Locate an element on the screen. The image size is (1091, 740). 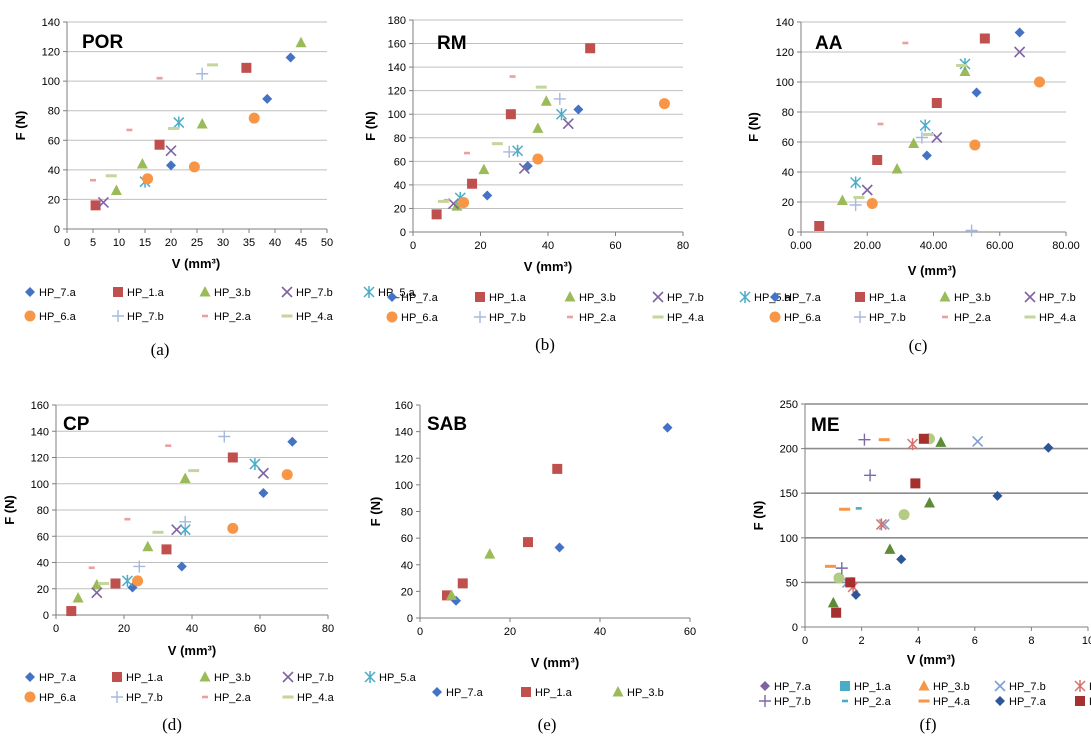
legend-entry: HP_1.a is located at coordinates (1083, 702).